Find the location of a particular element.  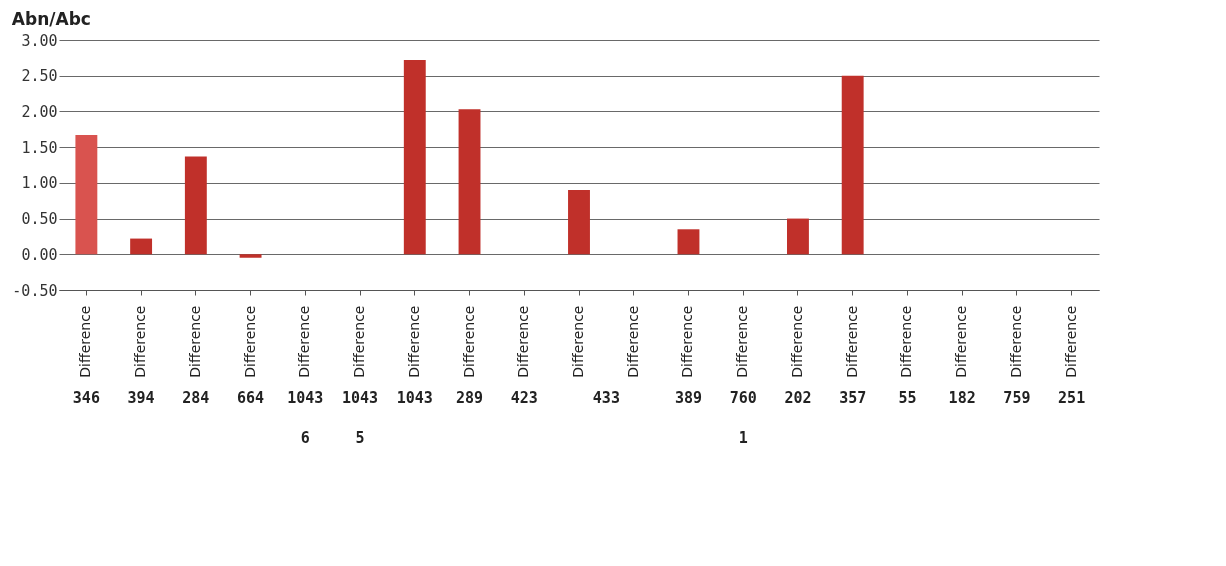

text: 423 is located at coordinates (524, 398).